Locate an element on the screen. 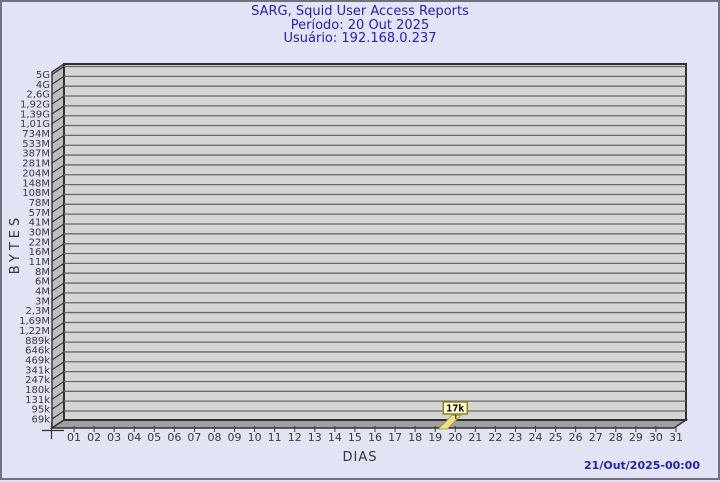 This screenshot has height=482, width=720. bar-value-label: 17k is located at coordinates (455, 409).